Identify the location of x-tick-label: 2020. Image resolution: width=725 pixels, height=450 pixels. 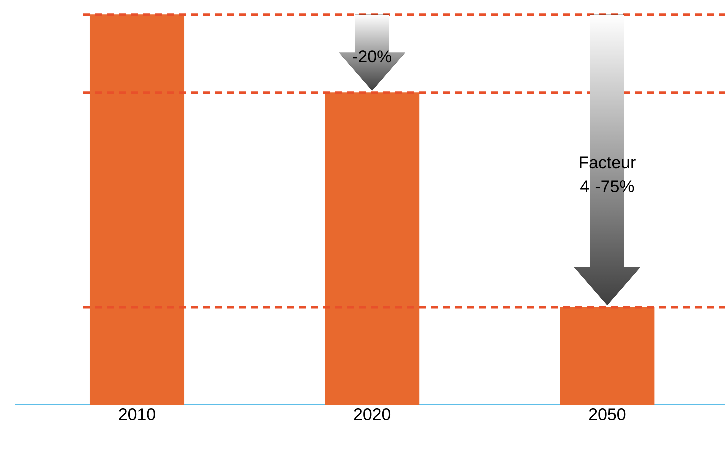
(372, 414).